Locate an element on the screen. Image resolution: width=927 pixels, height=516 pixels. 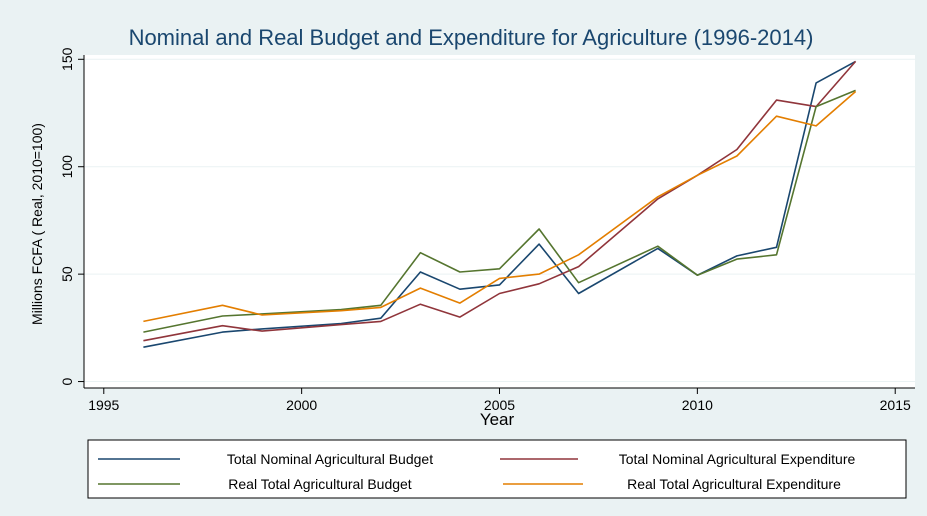
y-tick-label: 100 is located at coordinates (67, 167).